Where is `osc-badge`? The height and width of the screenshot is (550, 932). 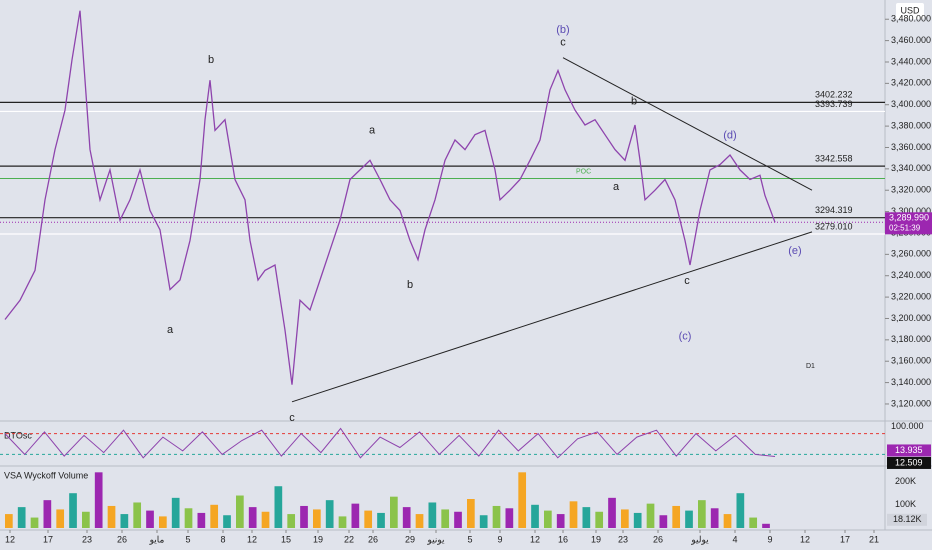 osc-badge is located at coordinates (909, 462).